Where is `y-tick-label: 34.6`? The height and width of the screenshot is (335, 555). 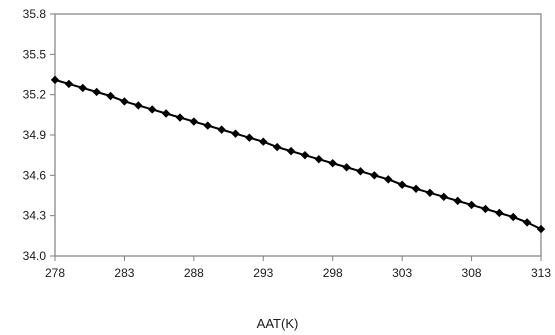
y-tick-label: 34.6 is located at coordinates (35, 175).